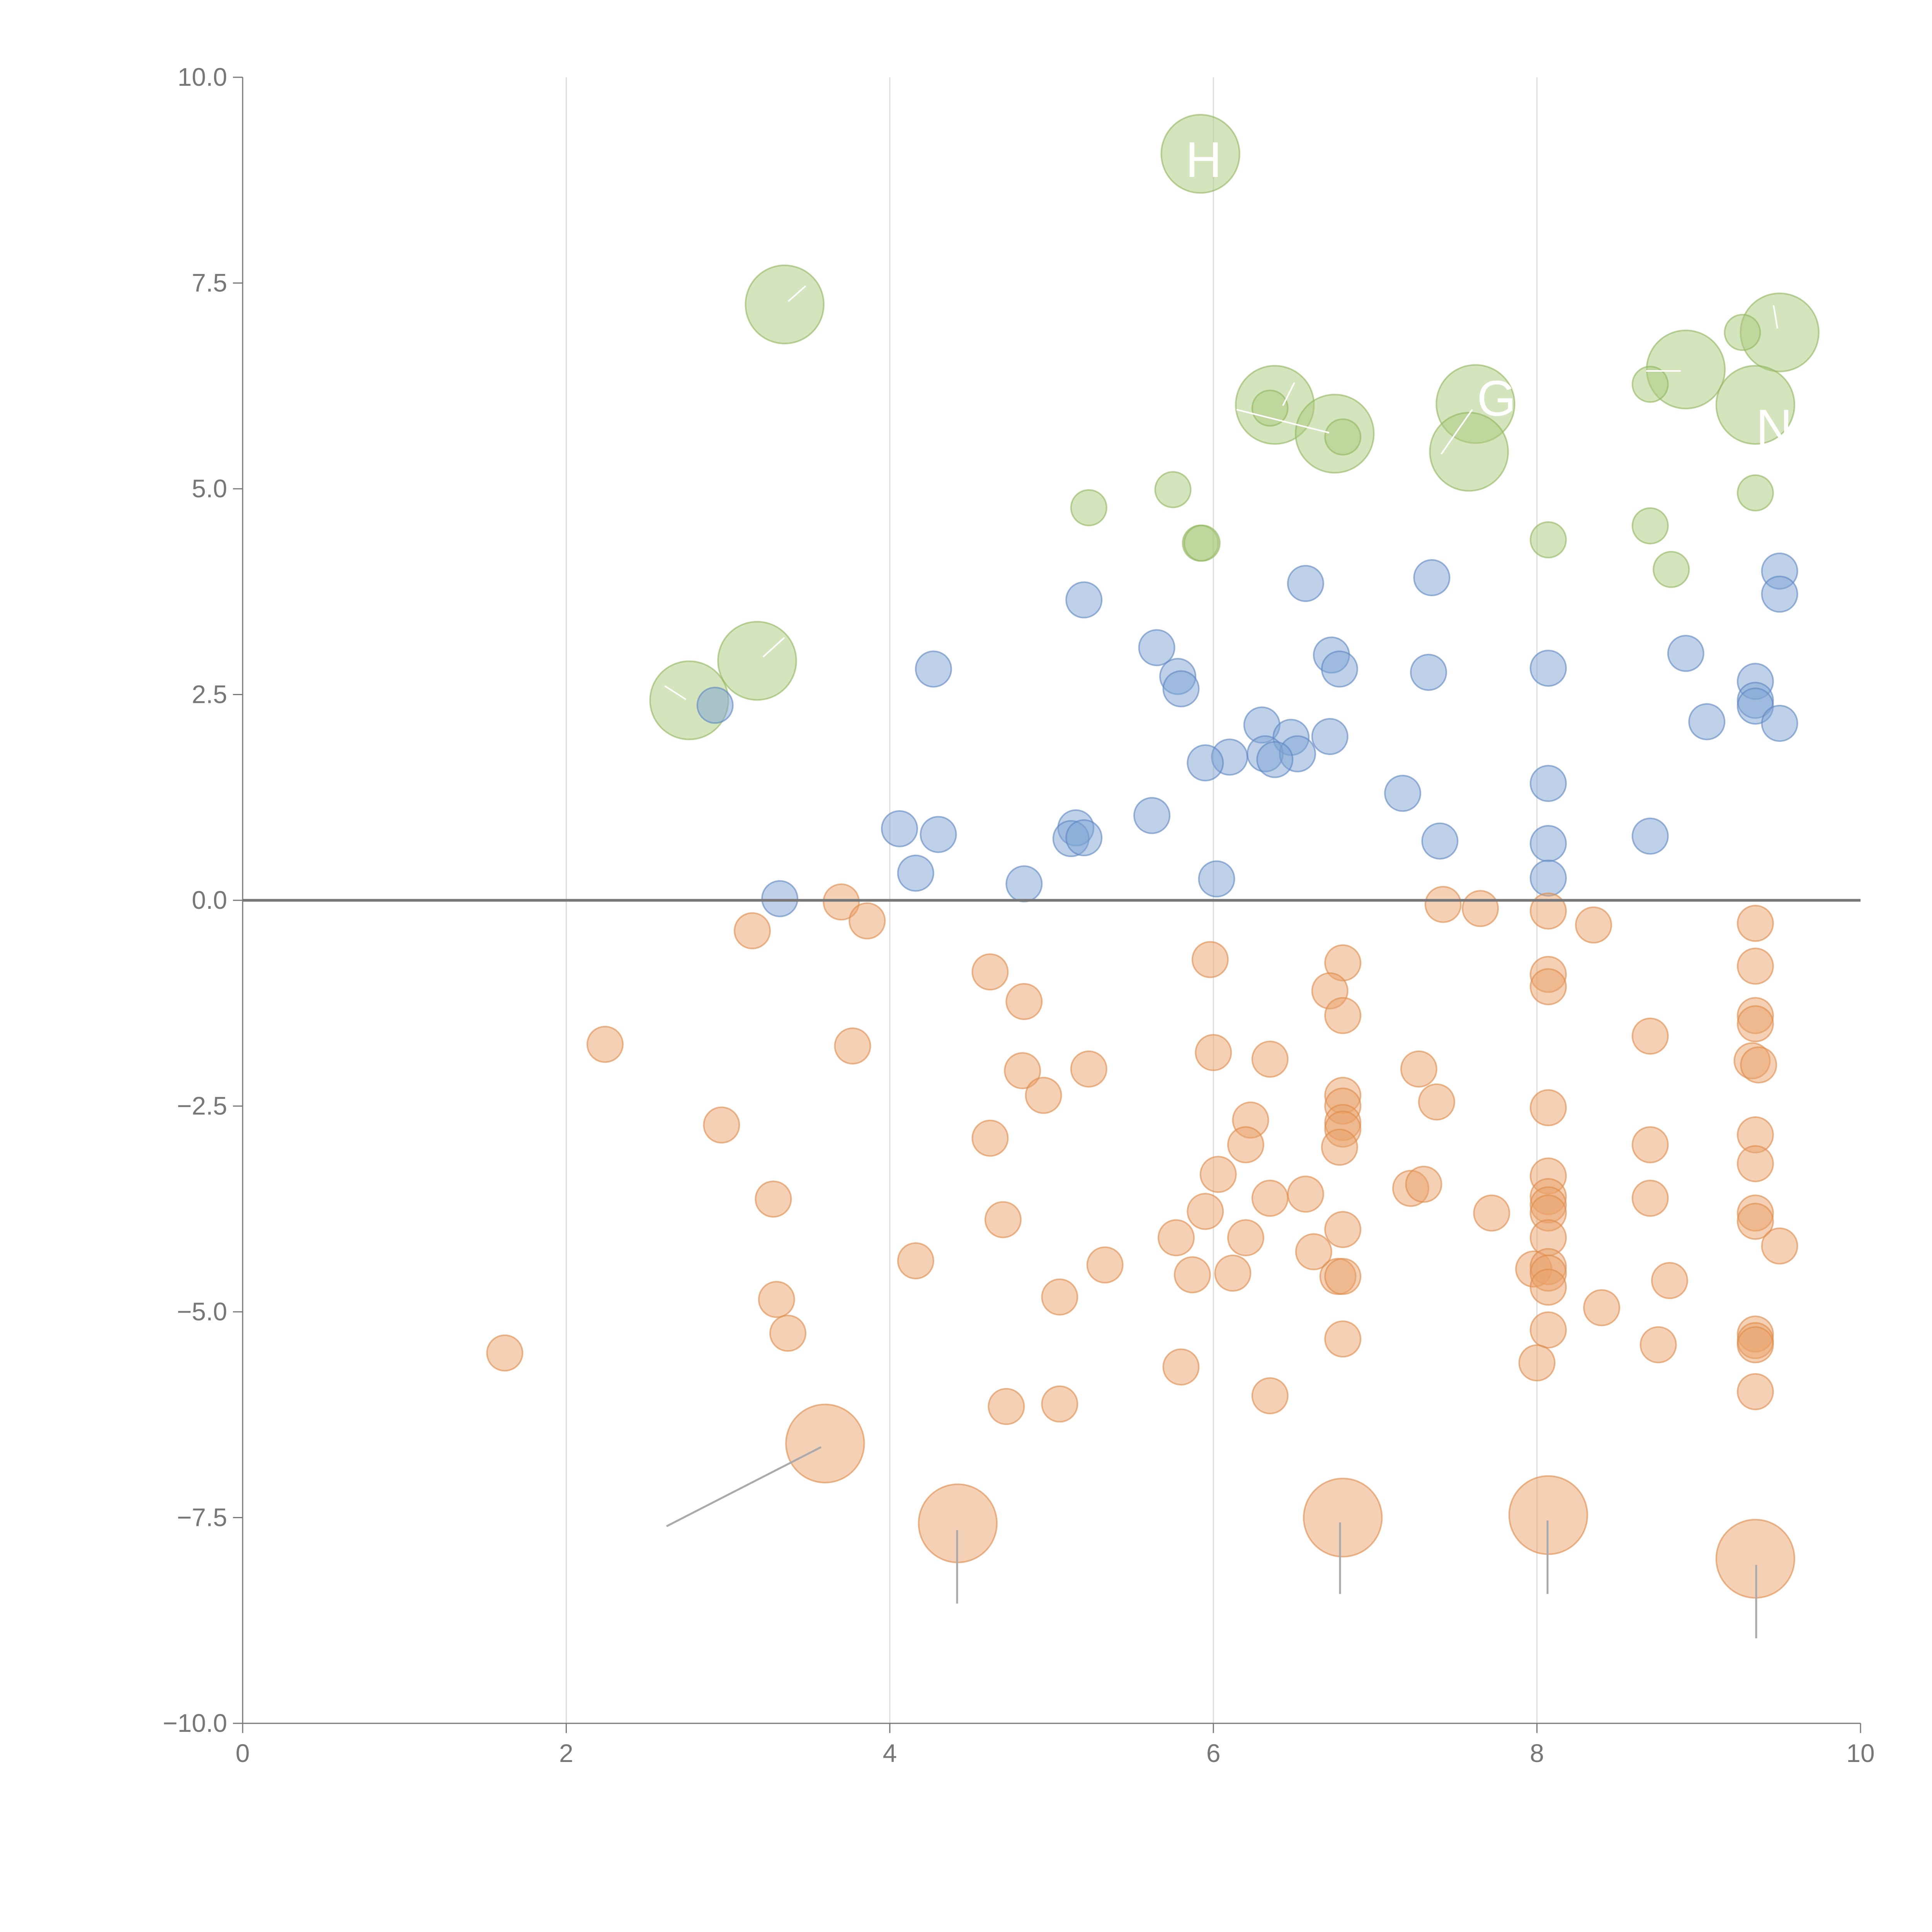  Describe the element at coordinates (209, 489) in the screenshot. I see `y-tick-label: 5.0` at that location.